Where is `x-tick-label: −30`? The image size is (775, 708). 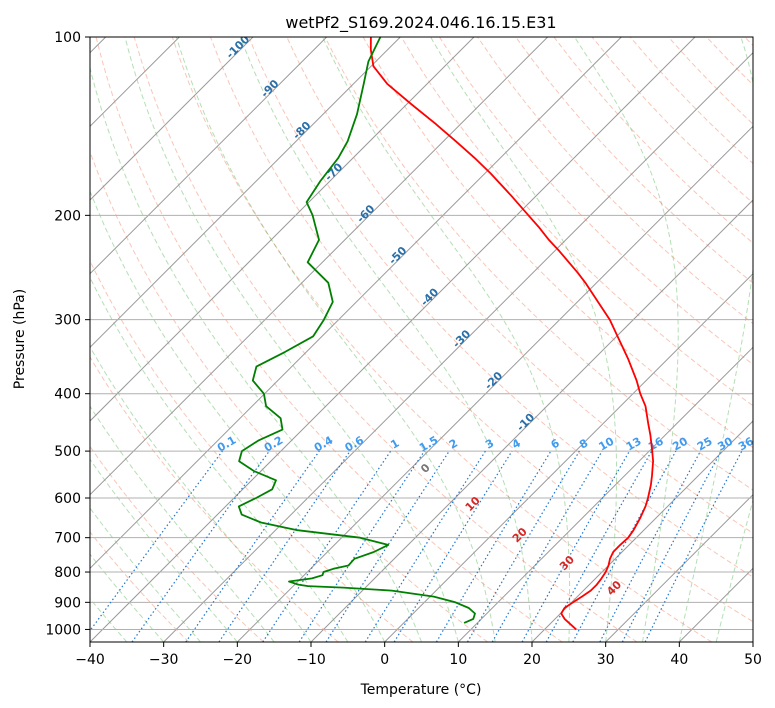
x-tick-label: −30 is located at coordinates (164, 660).